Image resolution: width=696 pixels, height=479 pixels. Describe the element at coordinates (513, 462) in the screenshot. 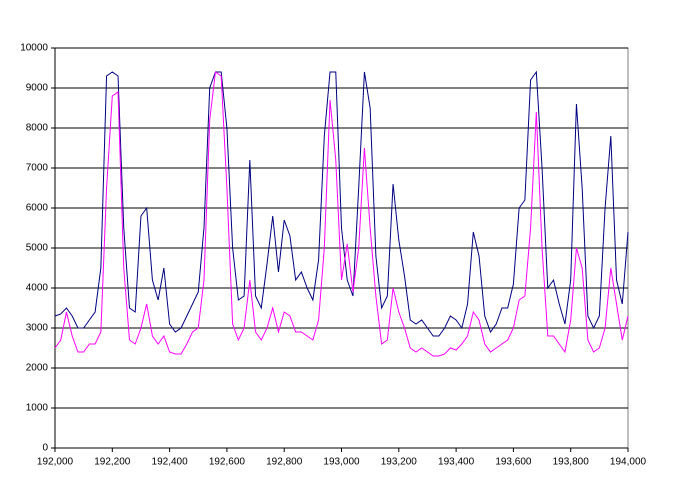

I see `x-tick-label: 193,600` at that location.